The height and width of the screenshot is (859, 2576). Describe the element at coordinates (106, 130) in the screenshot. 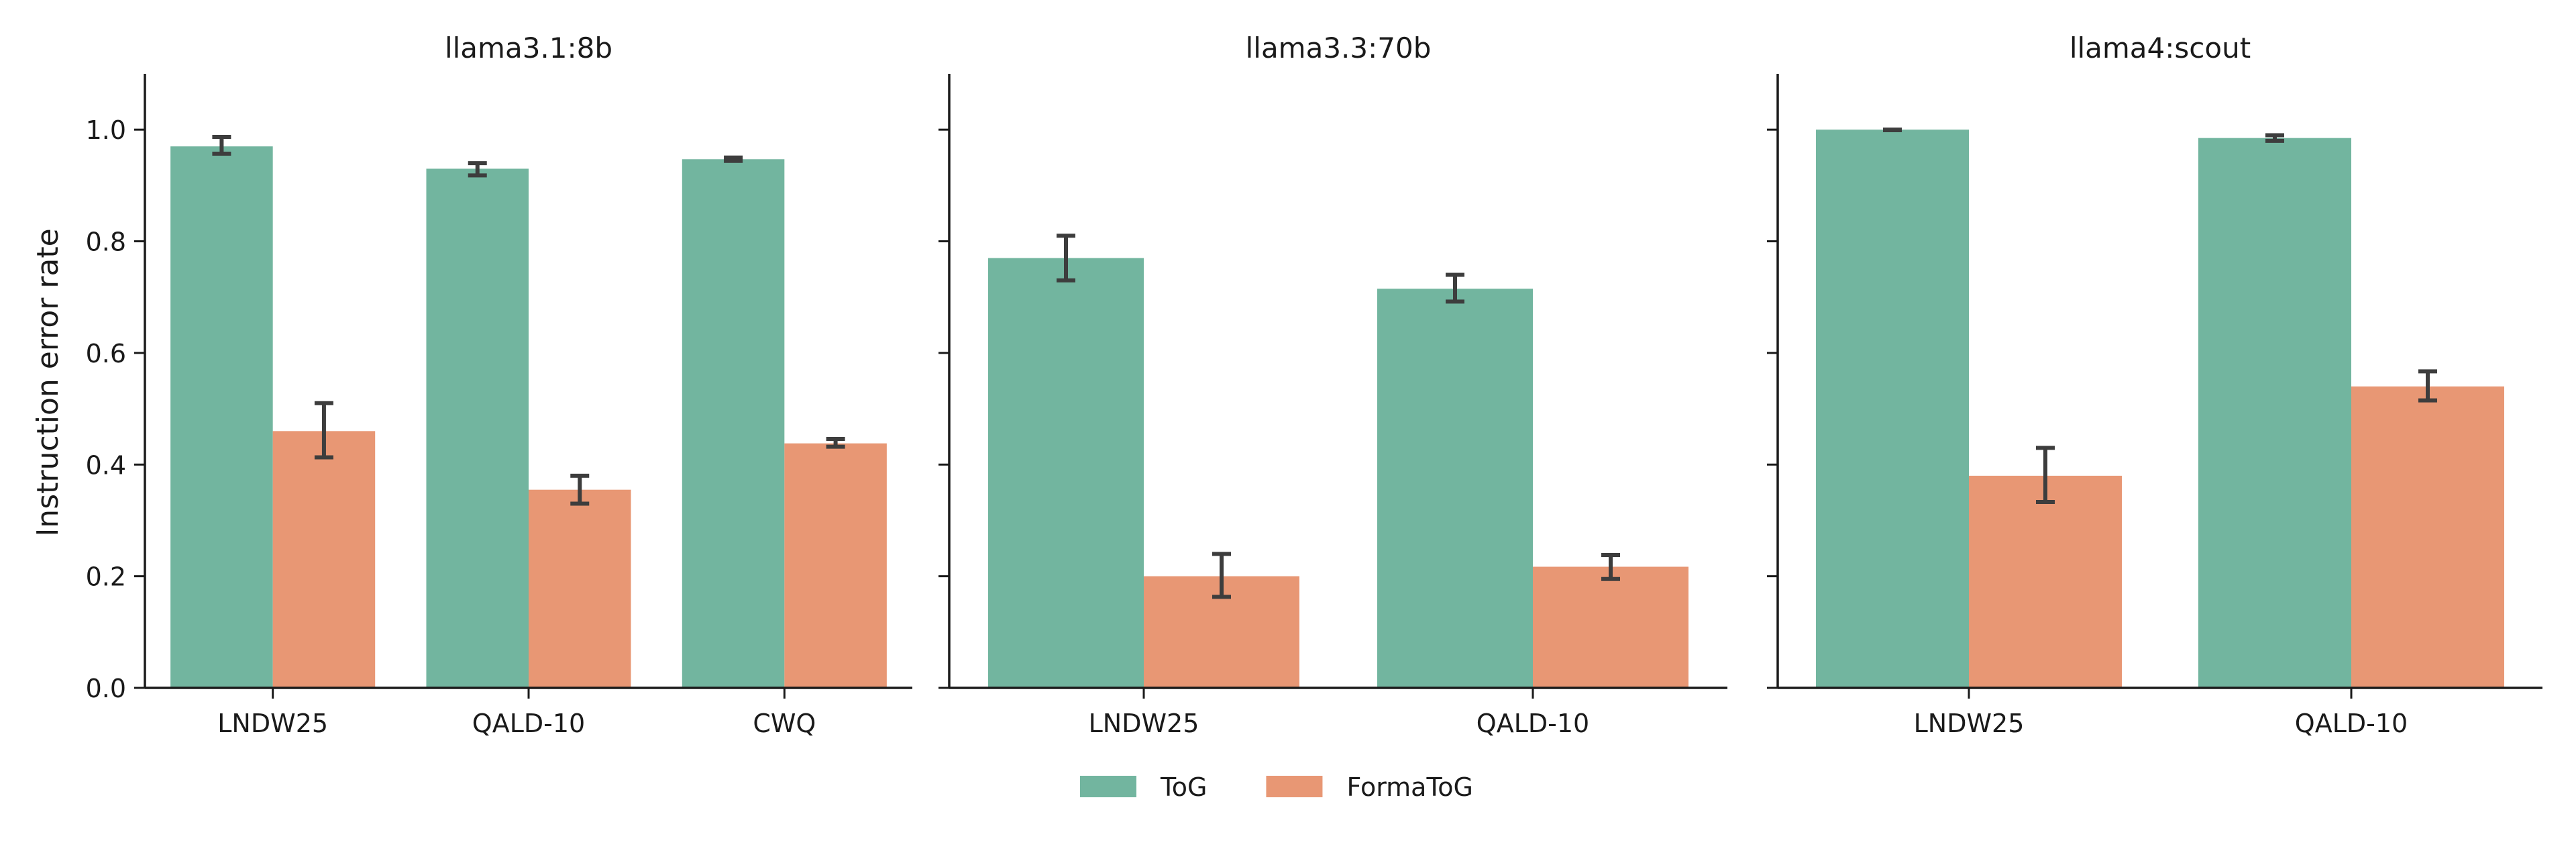

I see `y-tick-label: 1.0` at that location.